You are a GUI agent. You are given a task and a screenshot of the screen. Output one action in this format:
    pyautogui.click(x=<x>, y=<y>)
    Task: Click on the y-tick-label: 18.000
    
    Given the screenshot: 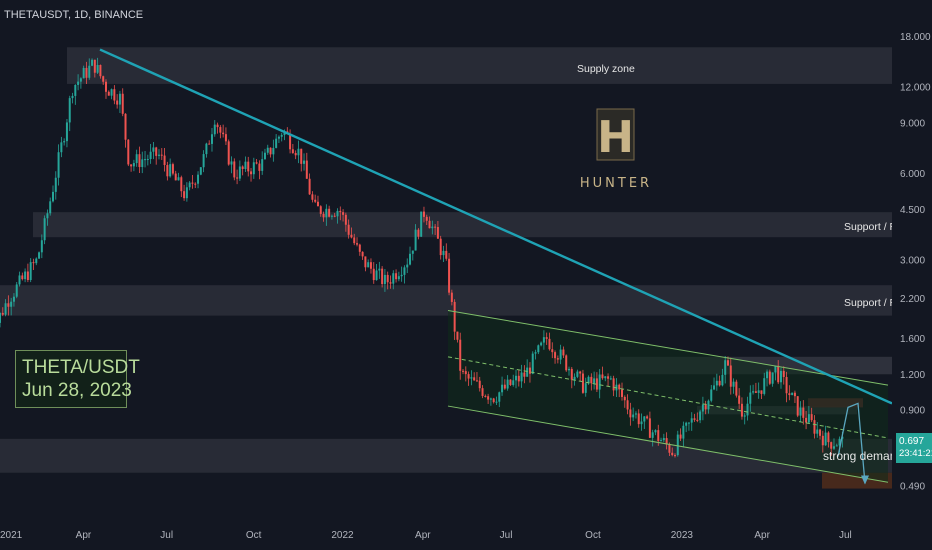 What is the action you would take?
    pyautogui.click(x=915, y=37)
    